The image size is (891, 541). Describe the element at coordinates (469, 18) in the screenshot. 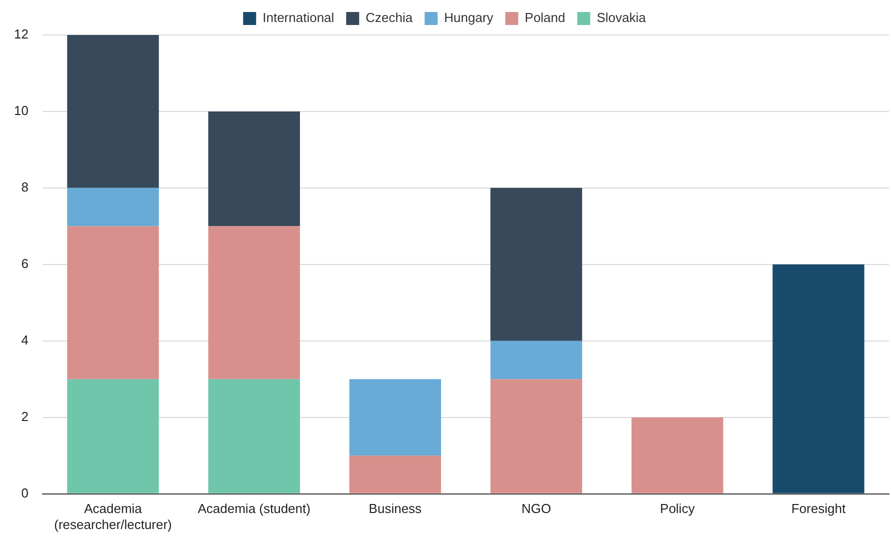

I see `legend-label: Hungary` at that location.